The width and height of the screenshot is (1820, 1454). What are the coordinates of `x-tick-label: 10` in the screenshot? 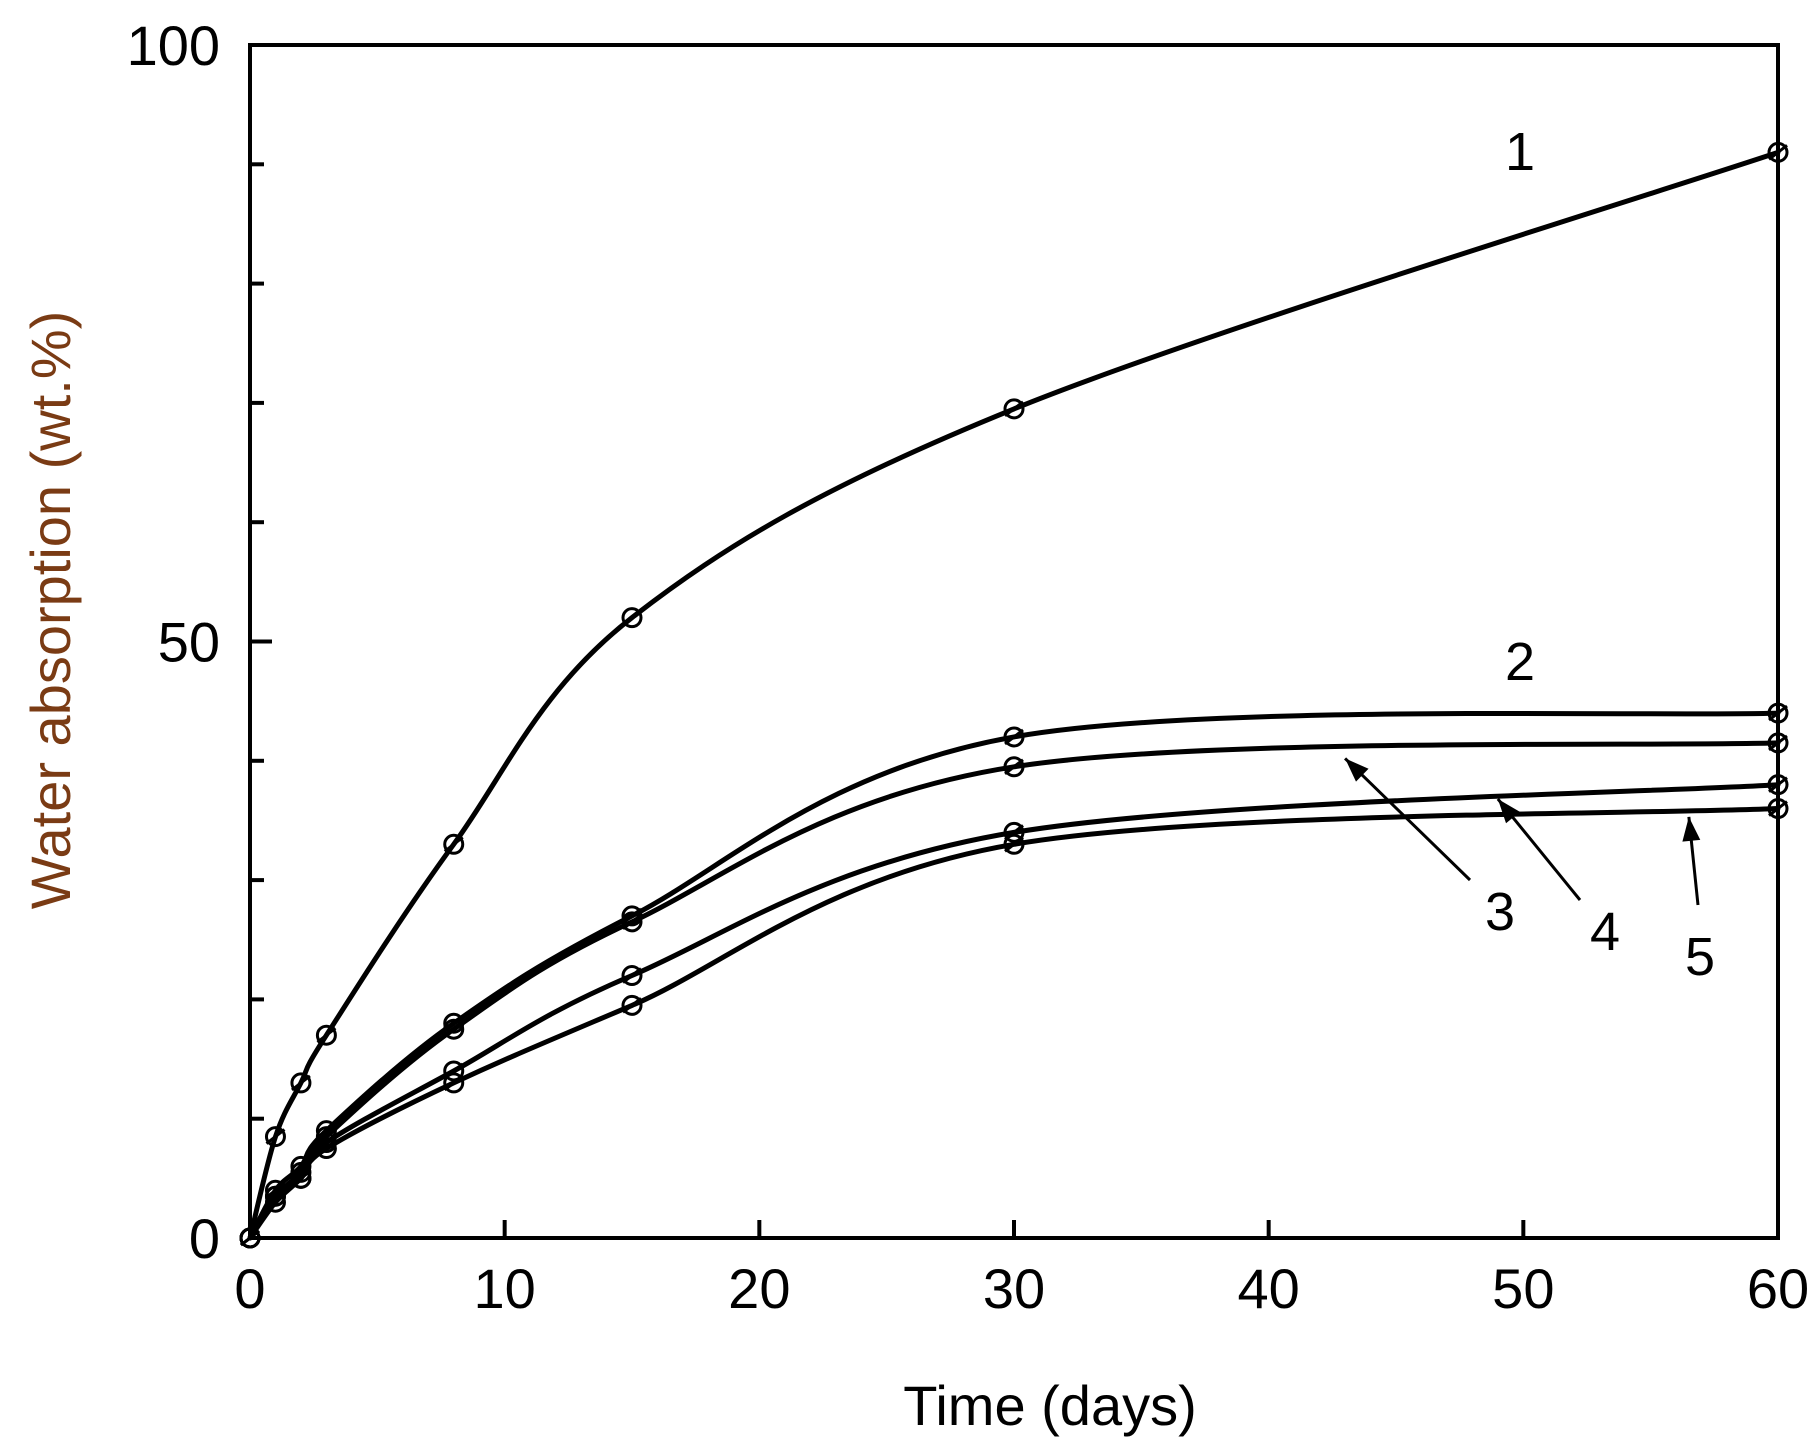 It's located at (505, 1288).